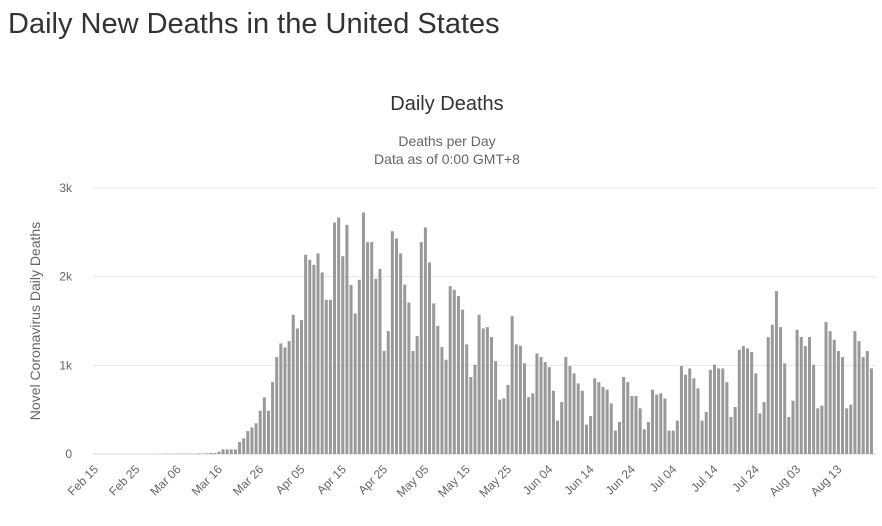  Describe the element at coordinates (784, 480) in the screenshot. I see `x-tick-label: Aug 03` at that location.